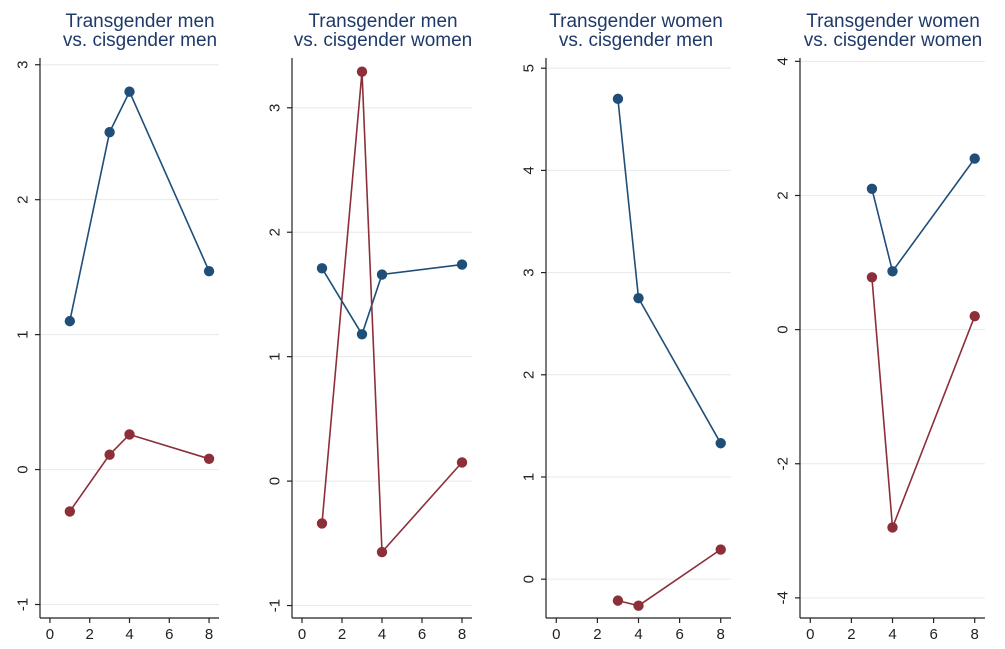 This screenshot has height=649, width=1005. Describe the element at coordinates (783, 463) in the screenshot. I see `y-tick-label: -2` at that location.